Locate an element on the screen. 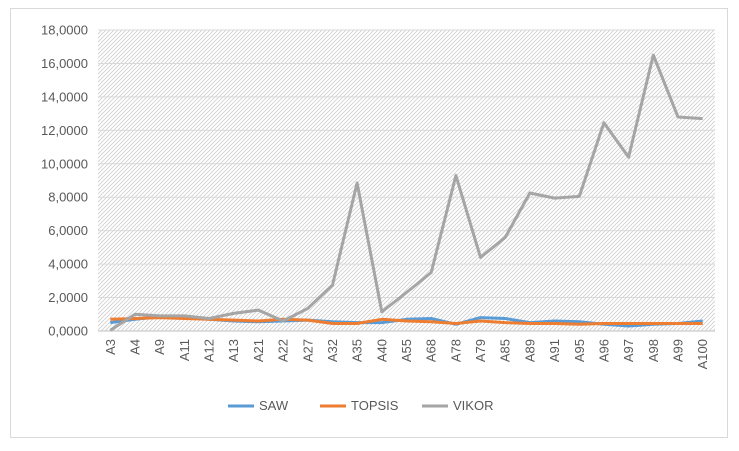  legend-label-saw: SAW is located at coordinates (274, 405).